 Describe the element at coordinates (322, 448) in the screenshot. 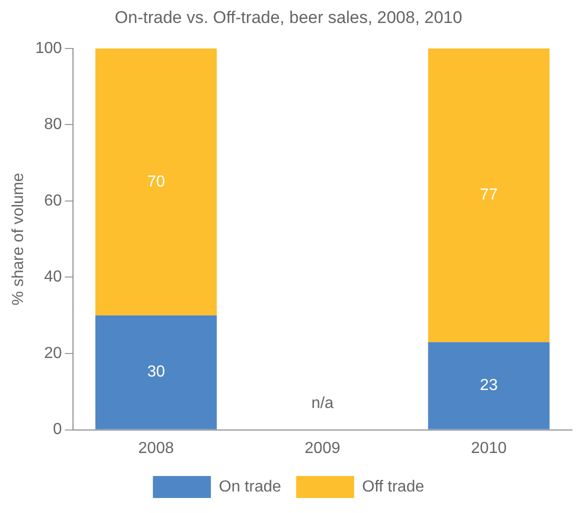

I see `x-tick-label: 2009` at that location.